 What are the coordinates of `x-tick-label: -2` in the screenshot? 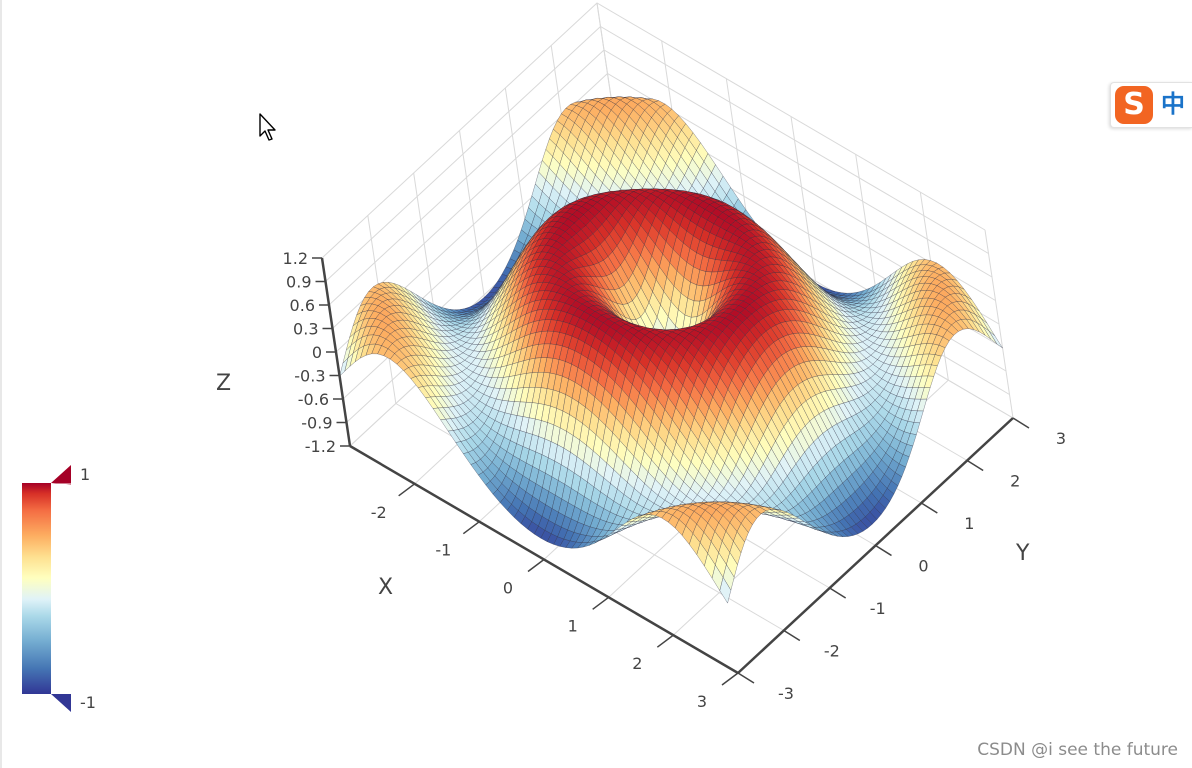 It's located at (379, 512).